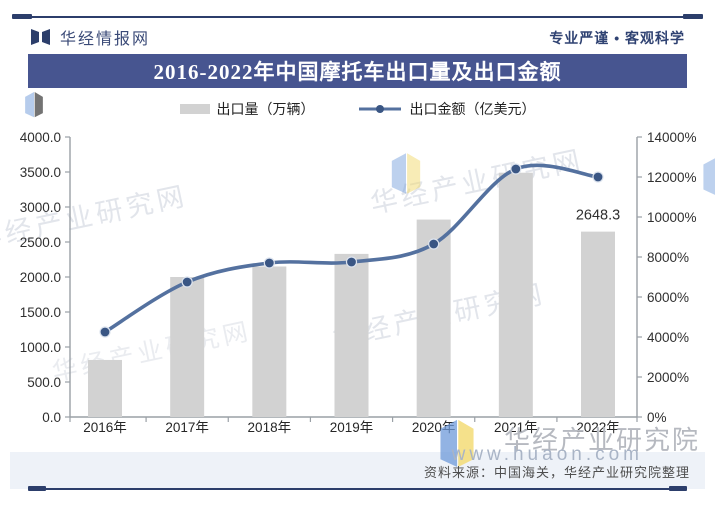 This screenshot has width=715, height=506. What do you see at coordinates (22, 16) in the screenshot?
I see `top-rule-left-cap` at bounding box center [22, 16].